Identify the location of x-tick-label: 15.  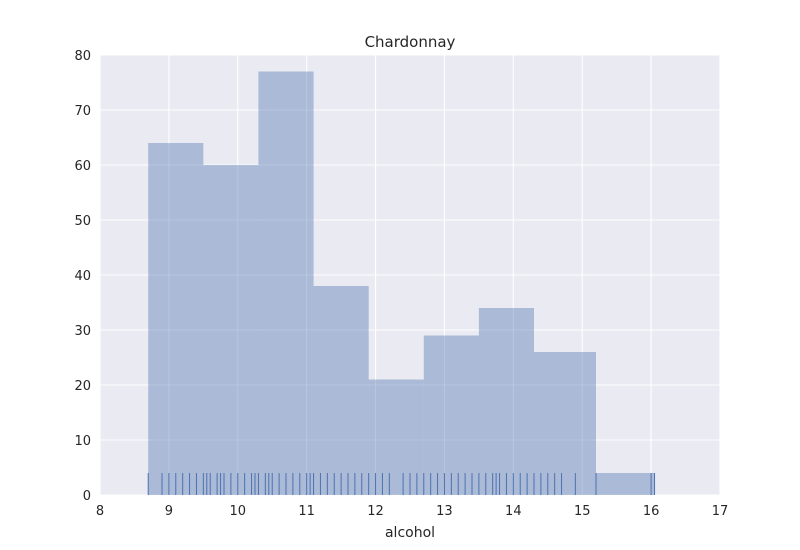
(582, 511).